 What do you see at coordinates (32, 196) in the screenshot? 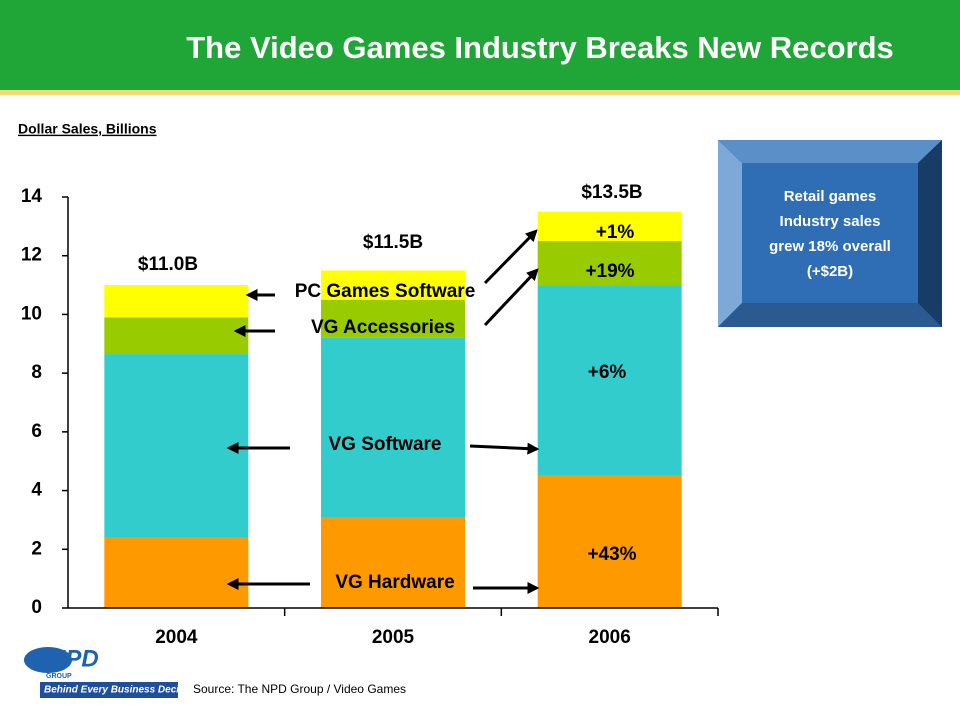
I see `y-tick-label: 14` at bounding box center [32, 196].